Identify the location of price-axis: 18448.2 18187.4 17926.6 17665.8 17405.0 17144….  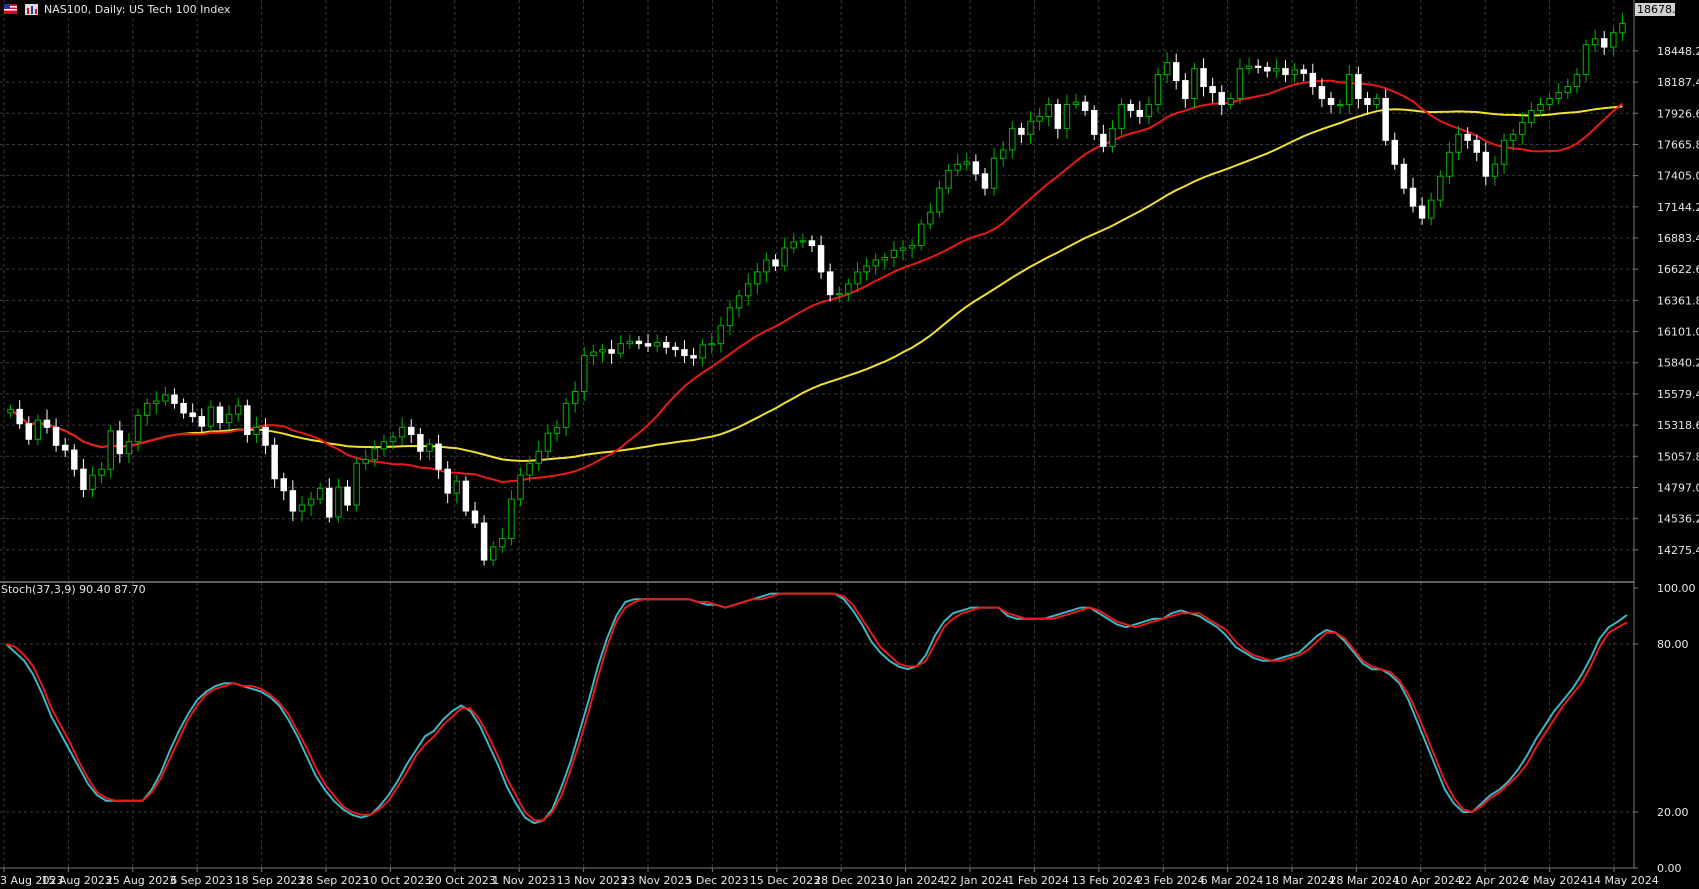
(1666, 301).